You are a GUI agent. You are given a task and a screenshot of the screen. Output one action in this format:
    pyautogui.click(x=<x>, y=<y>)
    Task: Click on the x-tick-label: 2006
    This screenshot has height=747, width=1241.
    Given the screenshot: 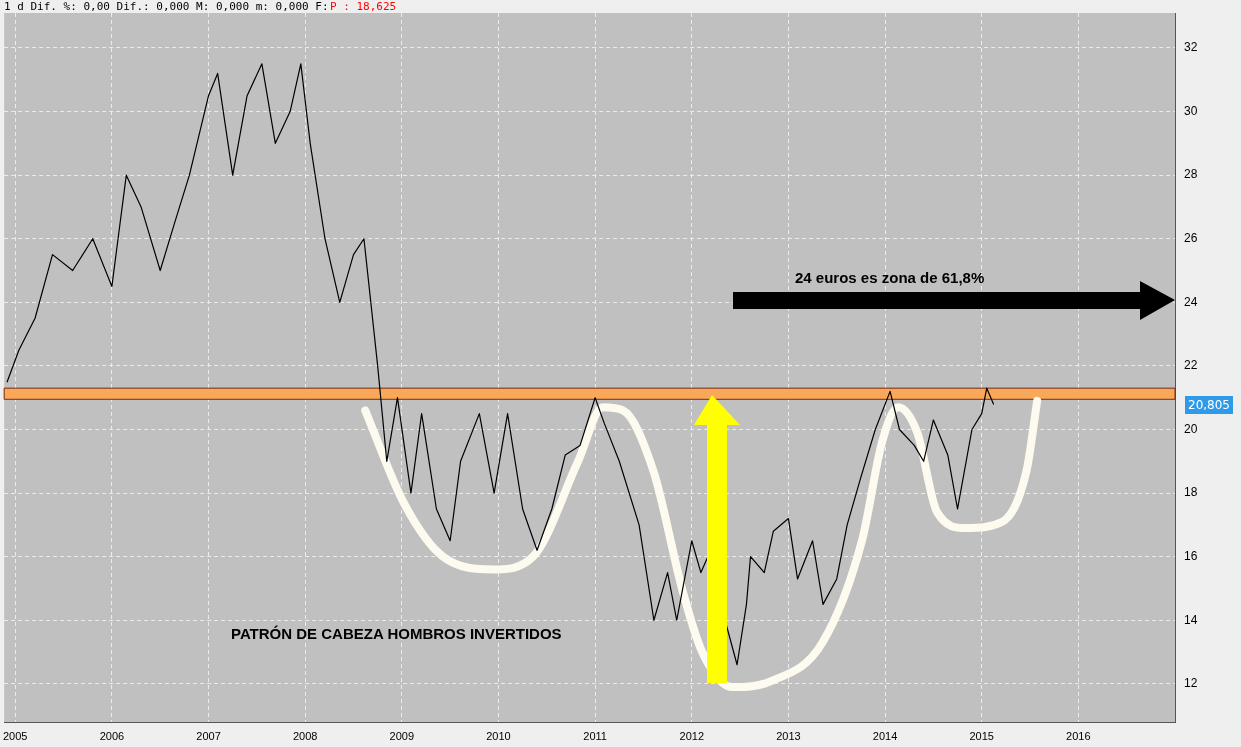 What is the action you would take?
    pyautogui.click(x=112, y=735)
    